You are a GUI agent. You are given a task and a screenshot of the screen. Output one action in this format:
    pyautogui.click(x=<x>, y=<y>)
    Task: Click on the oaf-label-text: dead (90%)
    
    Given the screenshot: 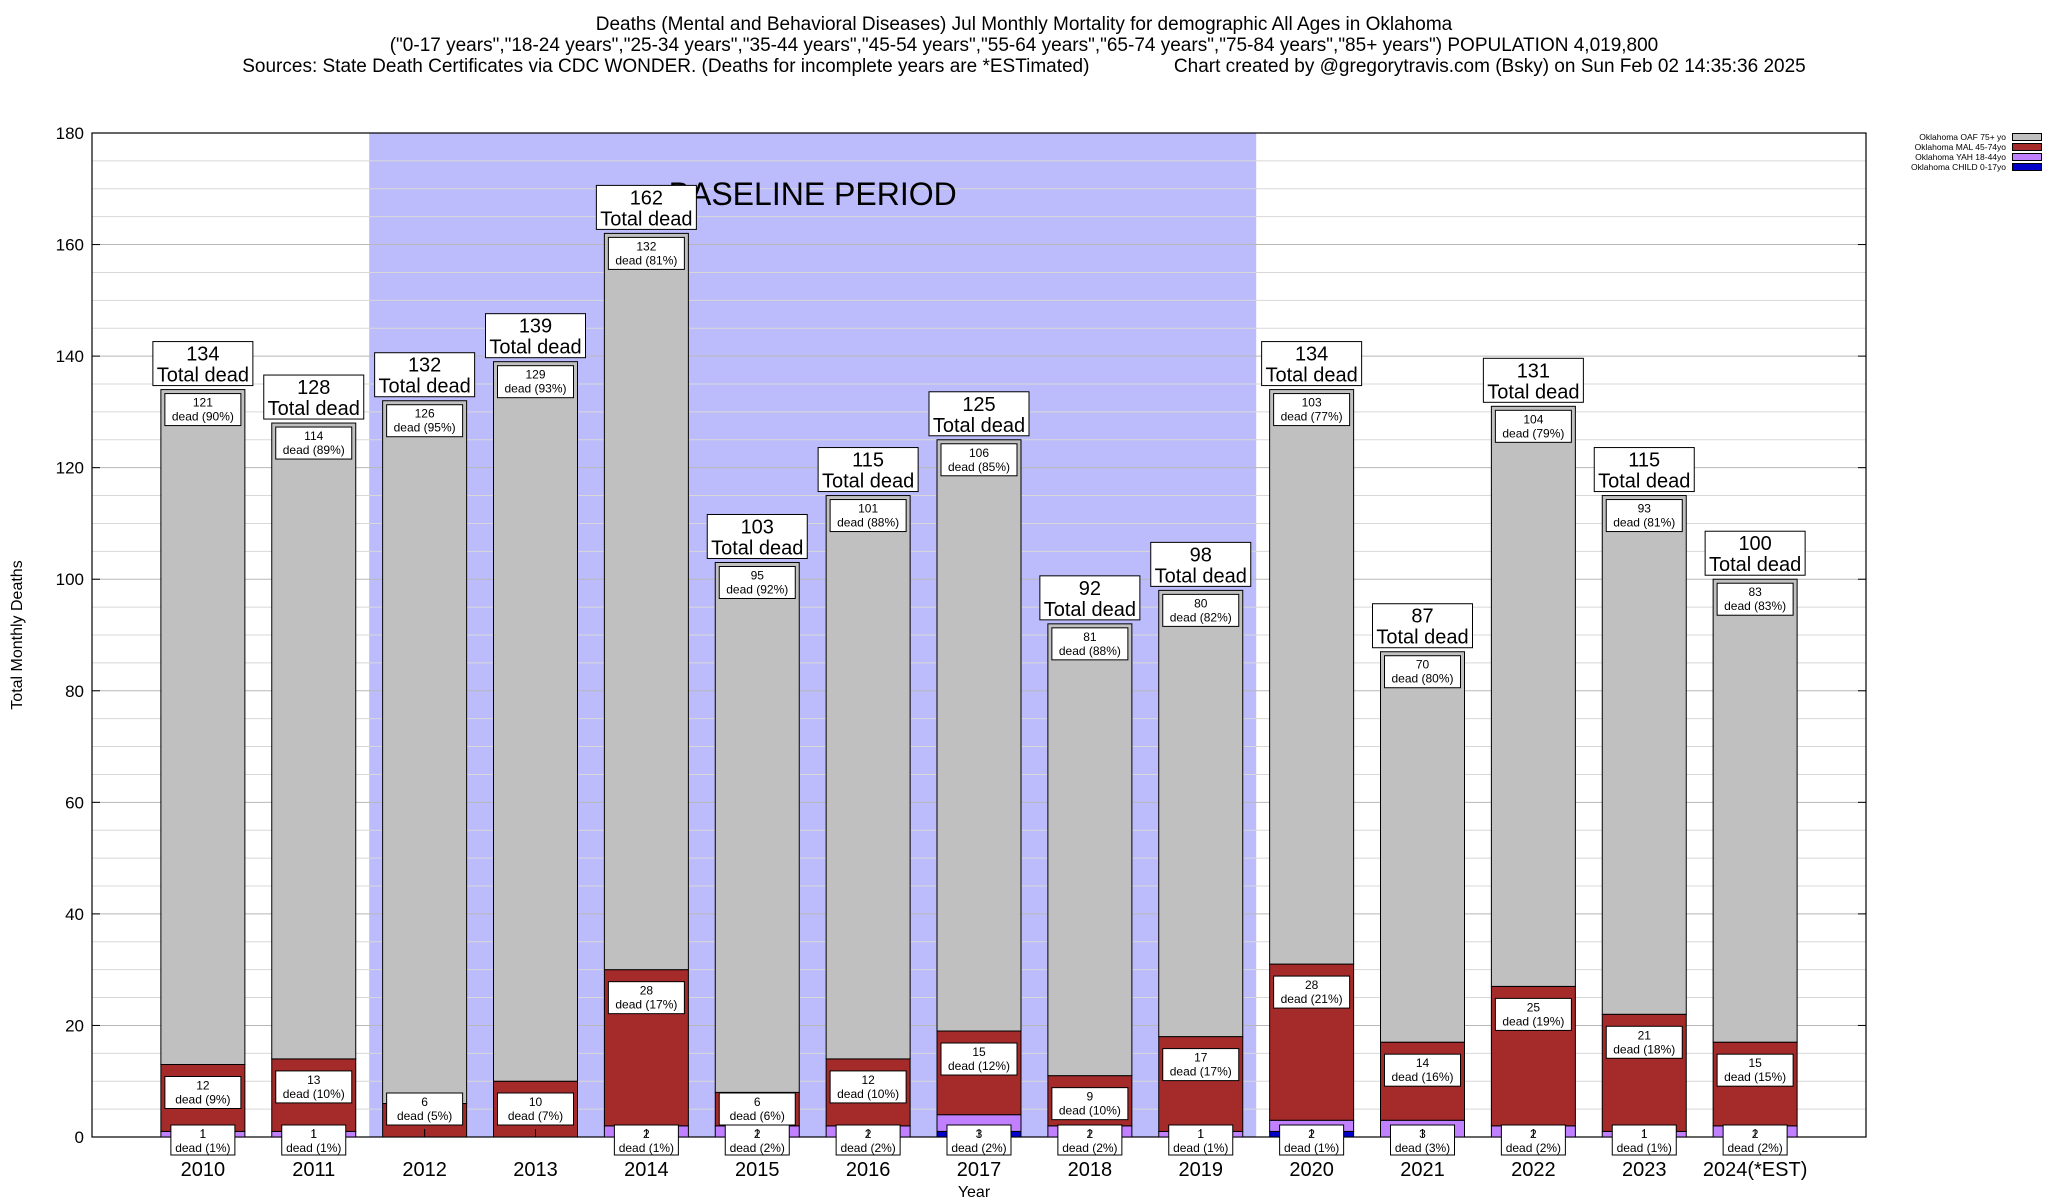 What is the action you would take?
    pyautogui.click(x=203, y=417)
    